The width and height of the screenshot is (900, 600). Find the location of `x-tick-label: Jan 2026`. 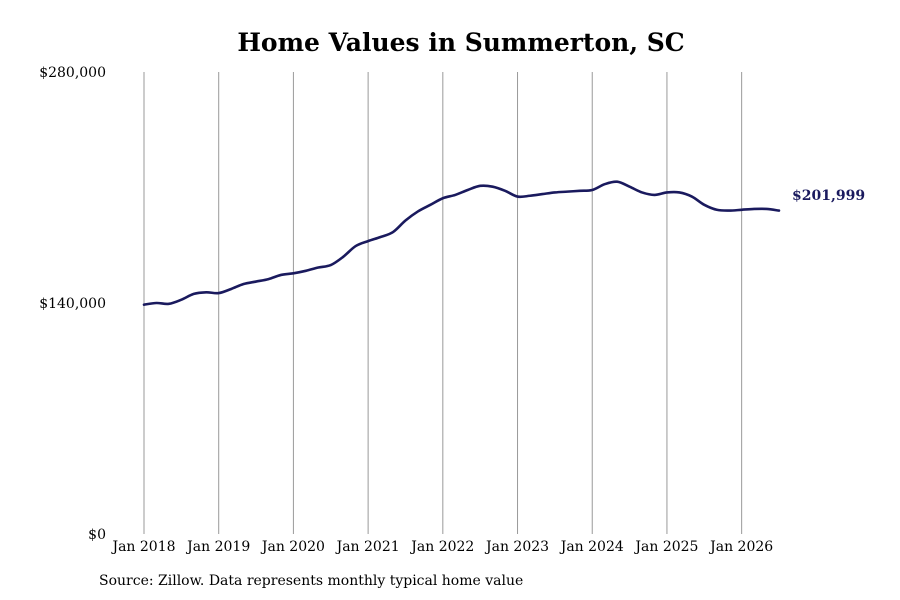

x-tick-label: Jan 2026 is located at coordinates (740, 547).